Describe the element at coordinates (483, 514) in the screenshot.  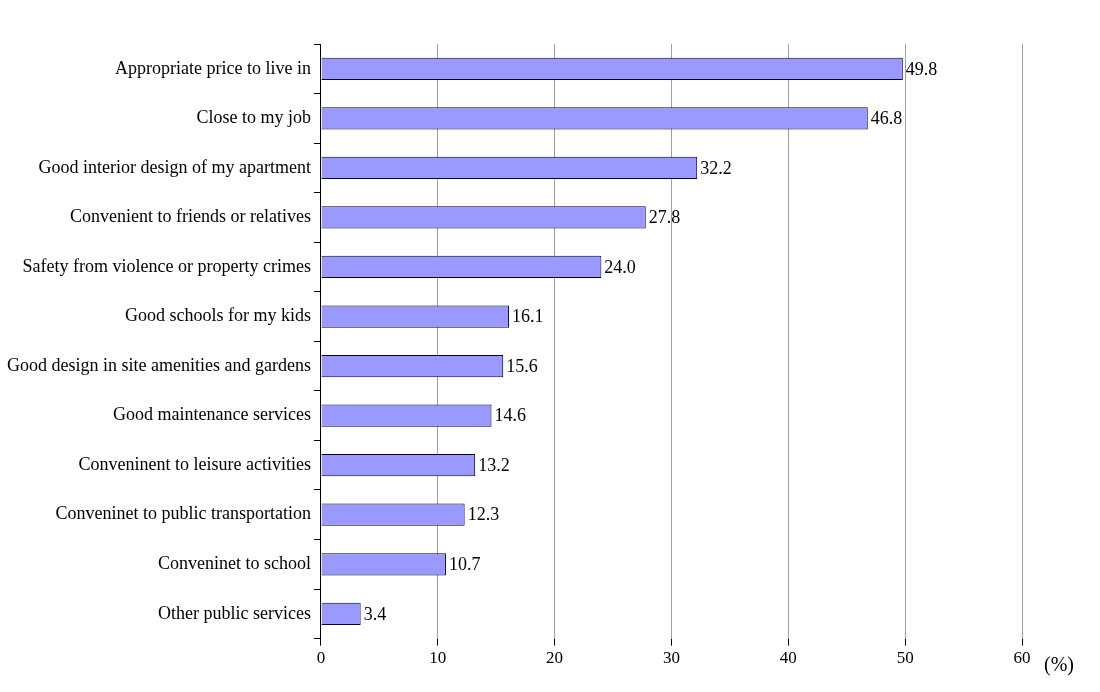
I see `data-label: 12.3` at that location.